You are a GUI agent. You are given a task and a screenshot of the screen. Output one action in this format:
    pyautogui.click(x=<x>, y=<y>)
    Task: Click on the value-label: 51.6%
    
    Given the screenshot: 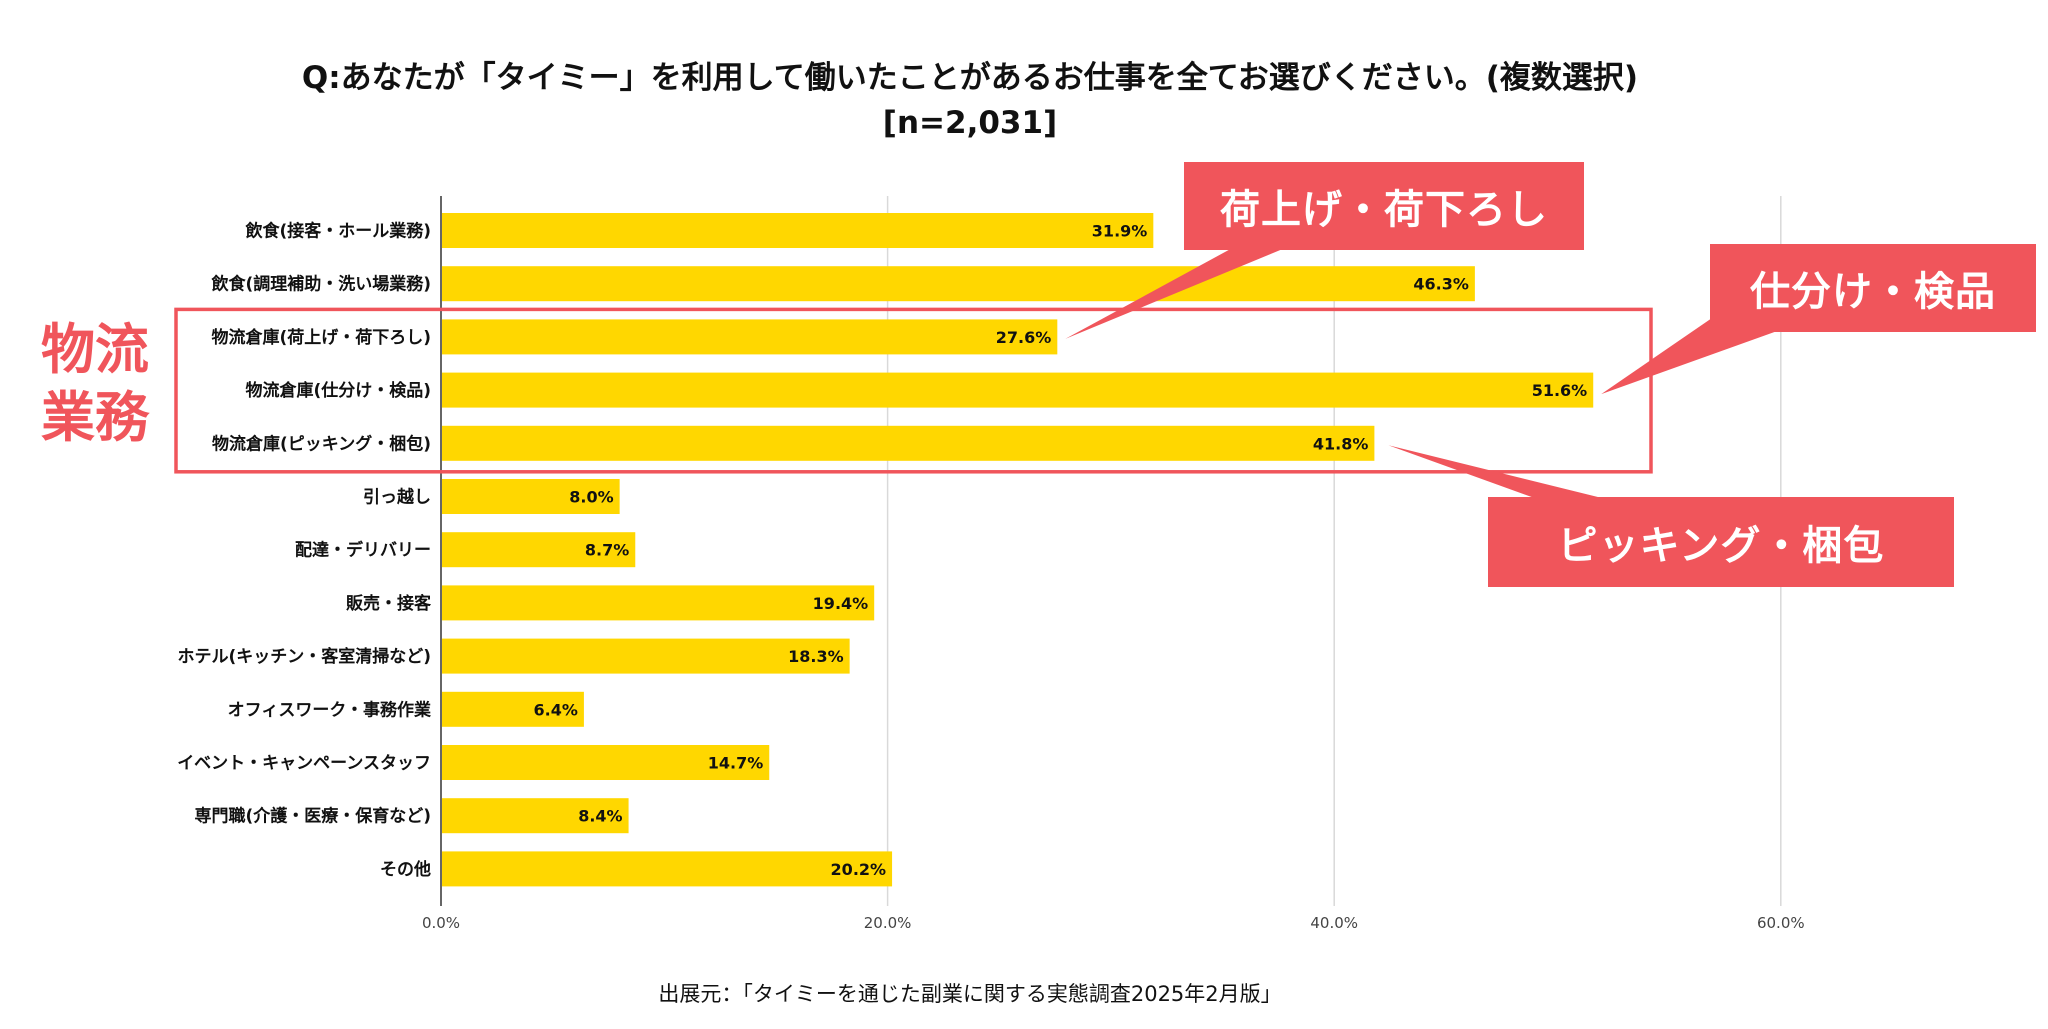 What is the action you would take?
    pyautogui.click(x=1560, y=390)
    